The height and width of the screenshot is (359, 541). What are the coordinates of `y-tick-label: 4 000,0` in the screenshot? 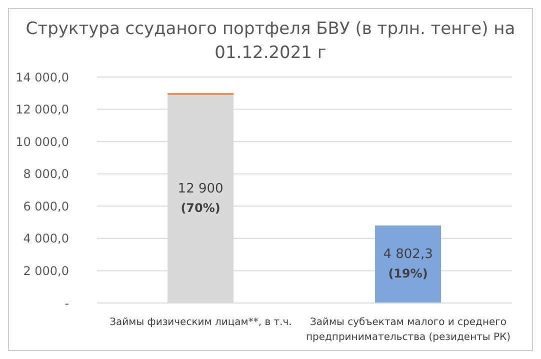 It's located at (46, 239).